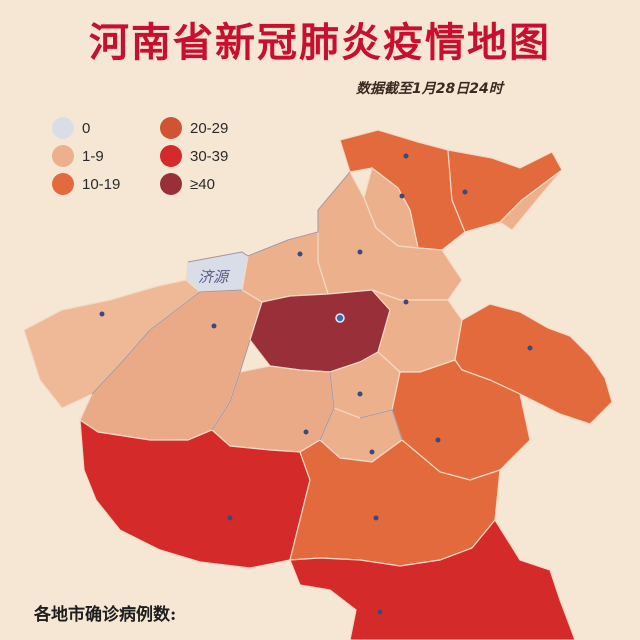 The width and height of the screenshot is (640, 640). I want to click on footer-caption: 各地市确诊病例数:, so click(105, 615).